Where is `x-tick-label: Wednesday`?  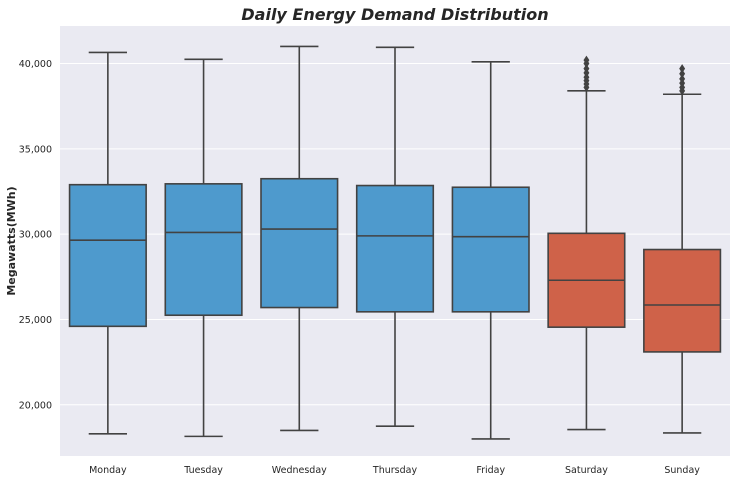 x-tick-label: Wednesday is located at coordinates (299, 470).